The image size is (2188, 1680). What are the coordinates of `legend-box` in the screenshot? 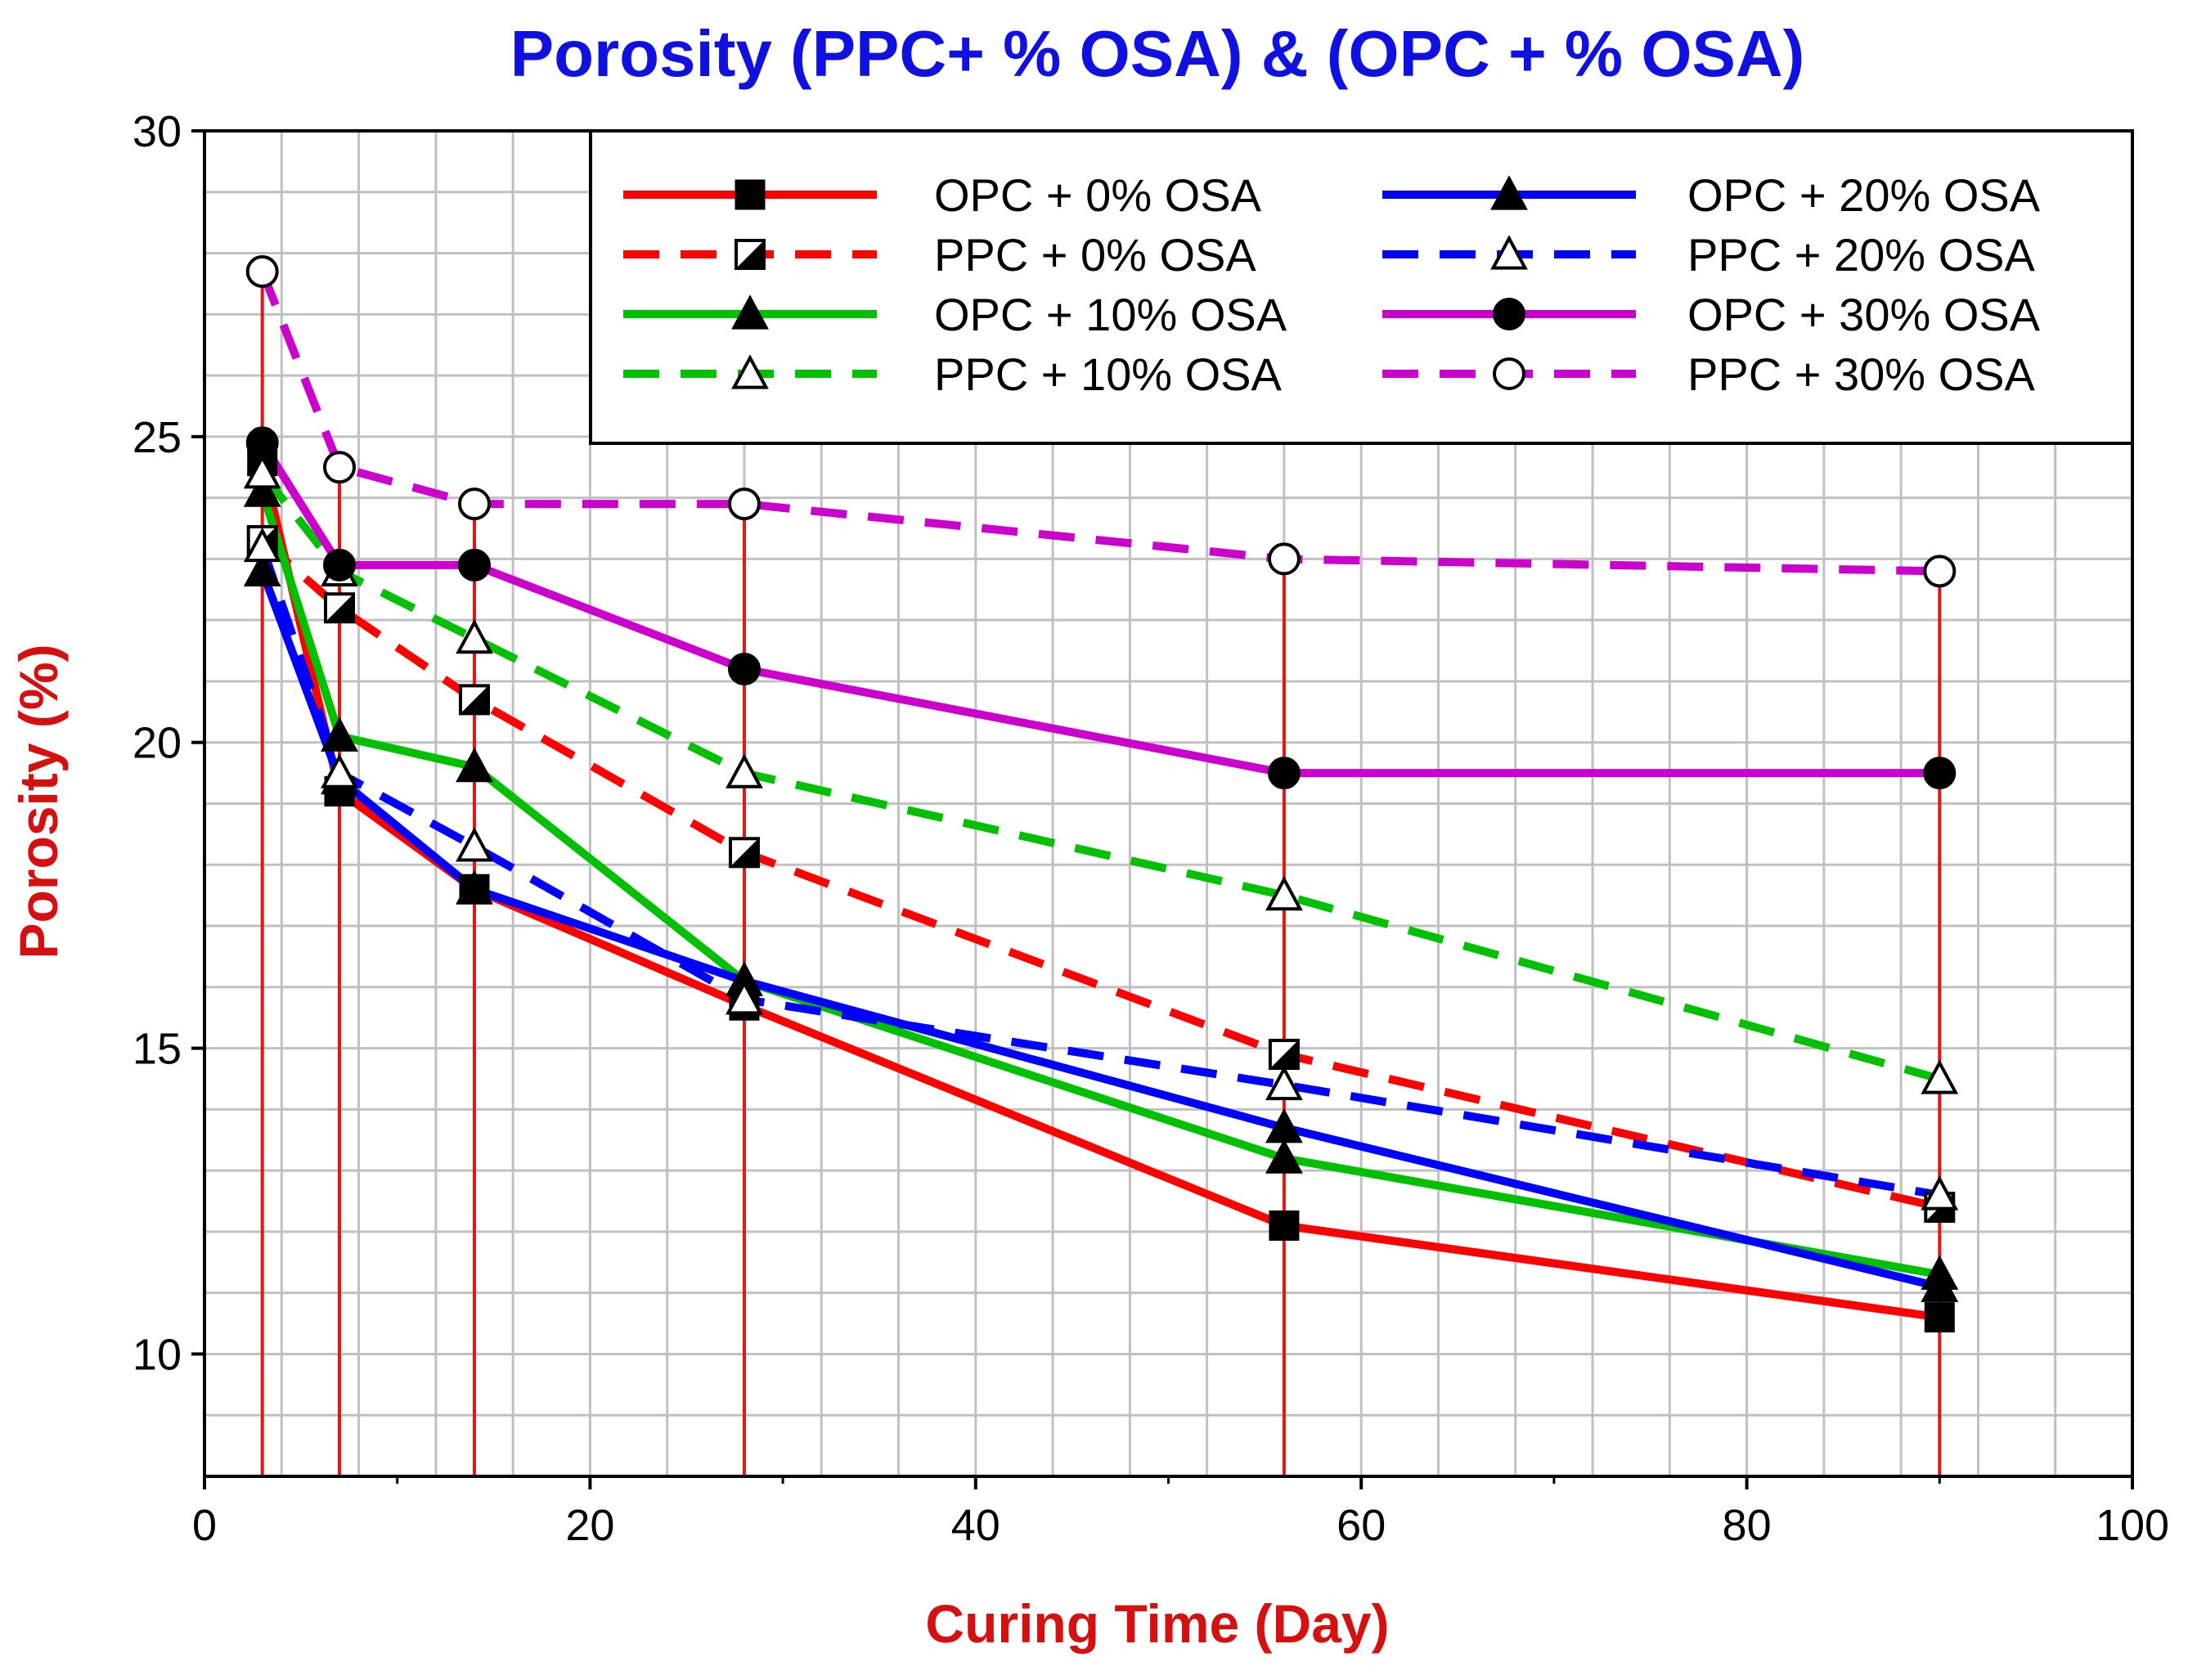 It's located at (1361, 287).